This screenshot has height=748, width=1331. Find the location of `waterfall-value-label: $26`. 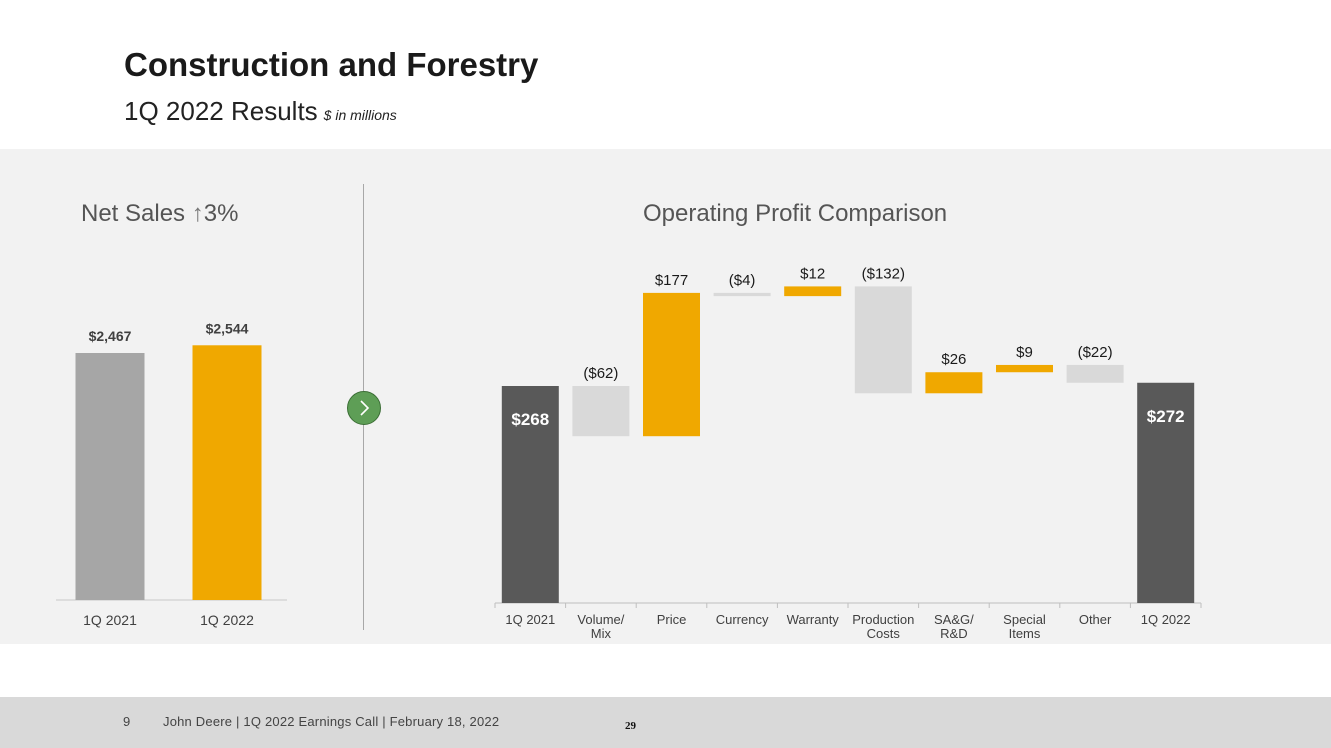

waterfall-value-label: $26 is located at coordinates (953, 359).